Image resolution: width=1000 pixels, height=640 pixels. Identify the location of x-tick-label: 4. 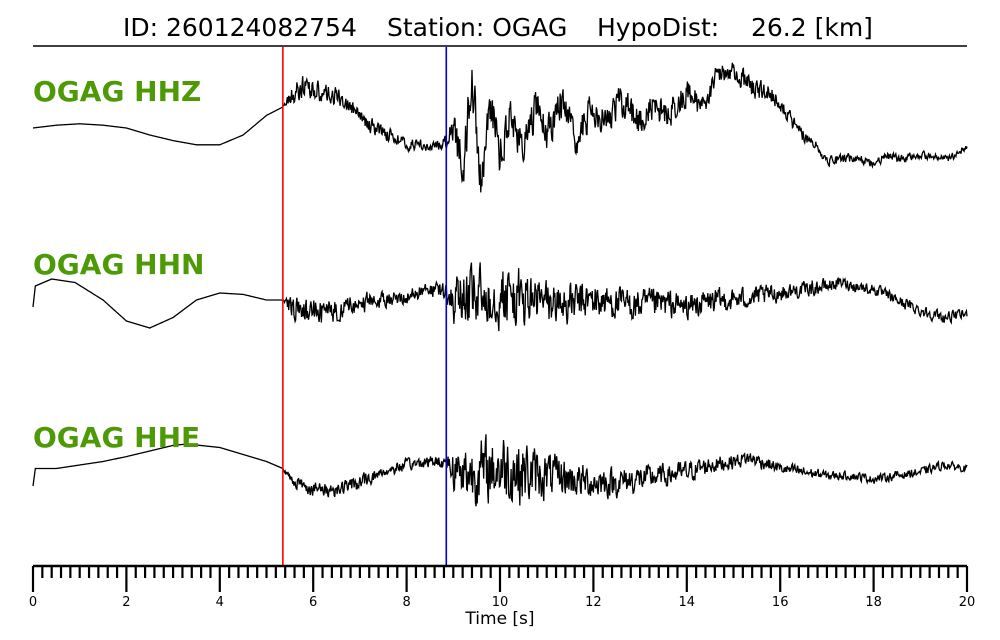
(220, 602).